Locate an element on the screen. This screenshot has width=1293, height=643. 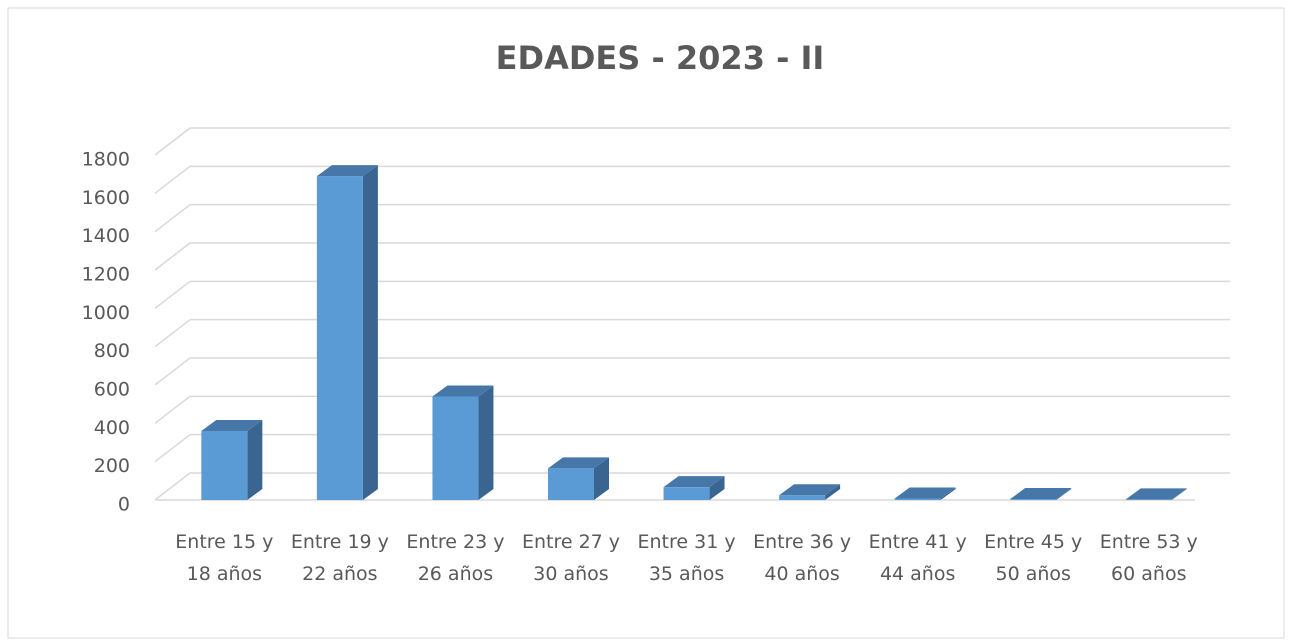
chart-title: EDADES - 2023 - II is located at coordinates (660, 58).